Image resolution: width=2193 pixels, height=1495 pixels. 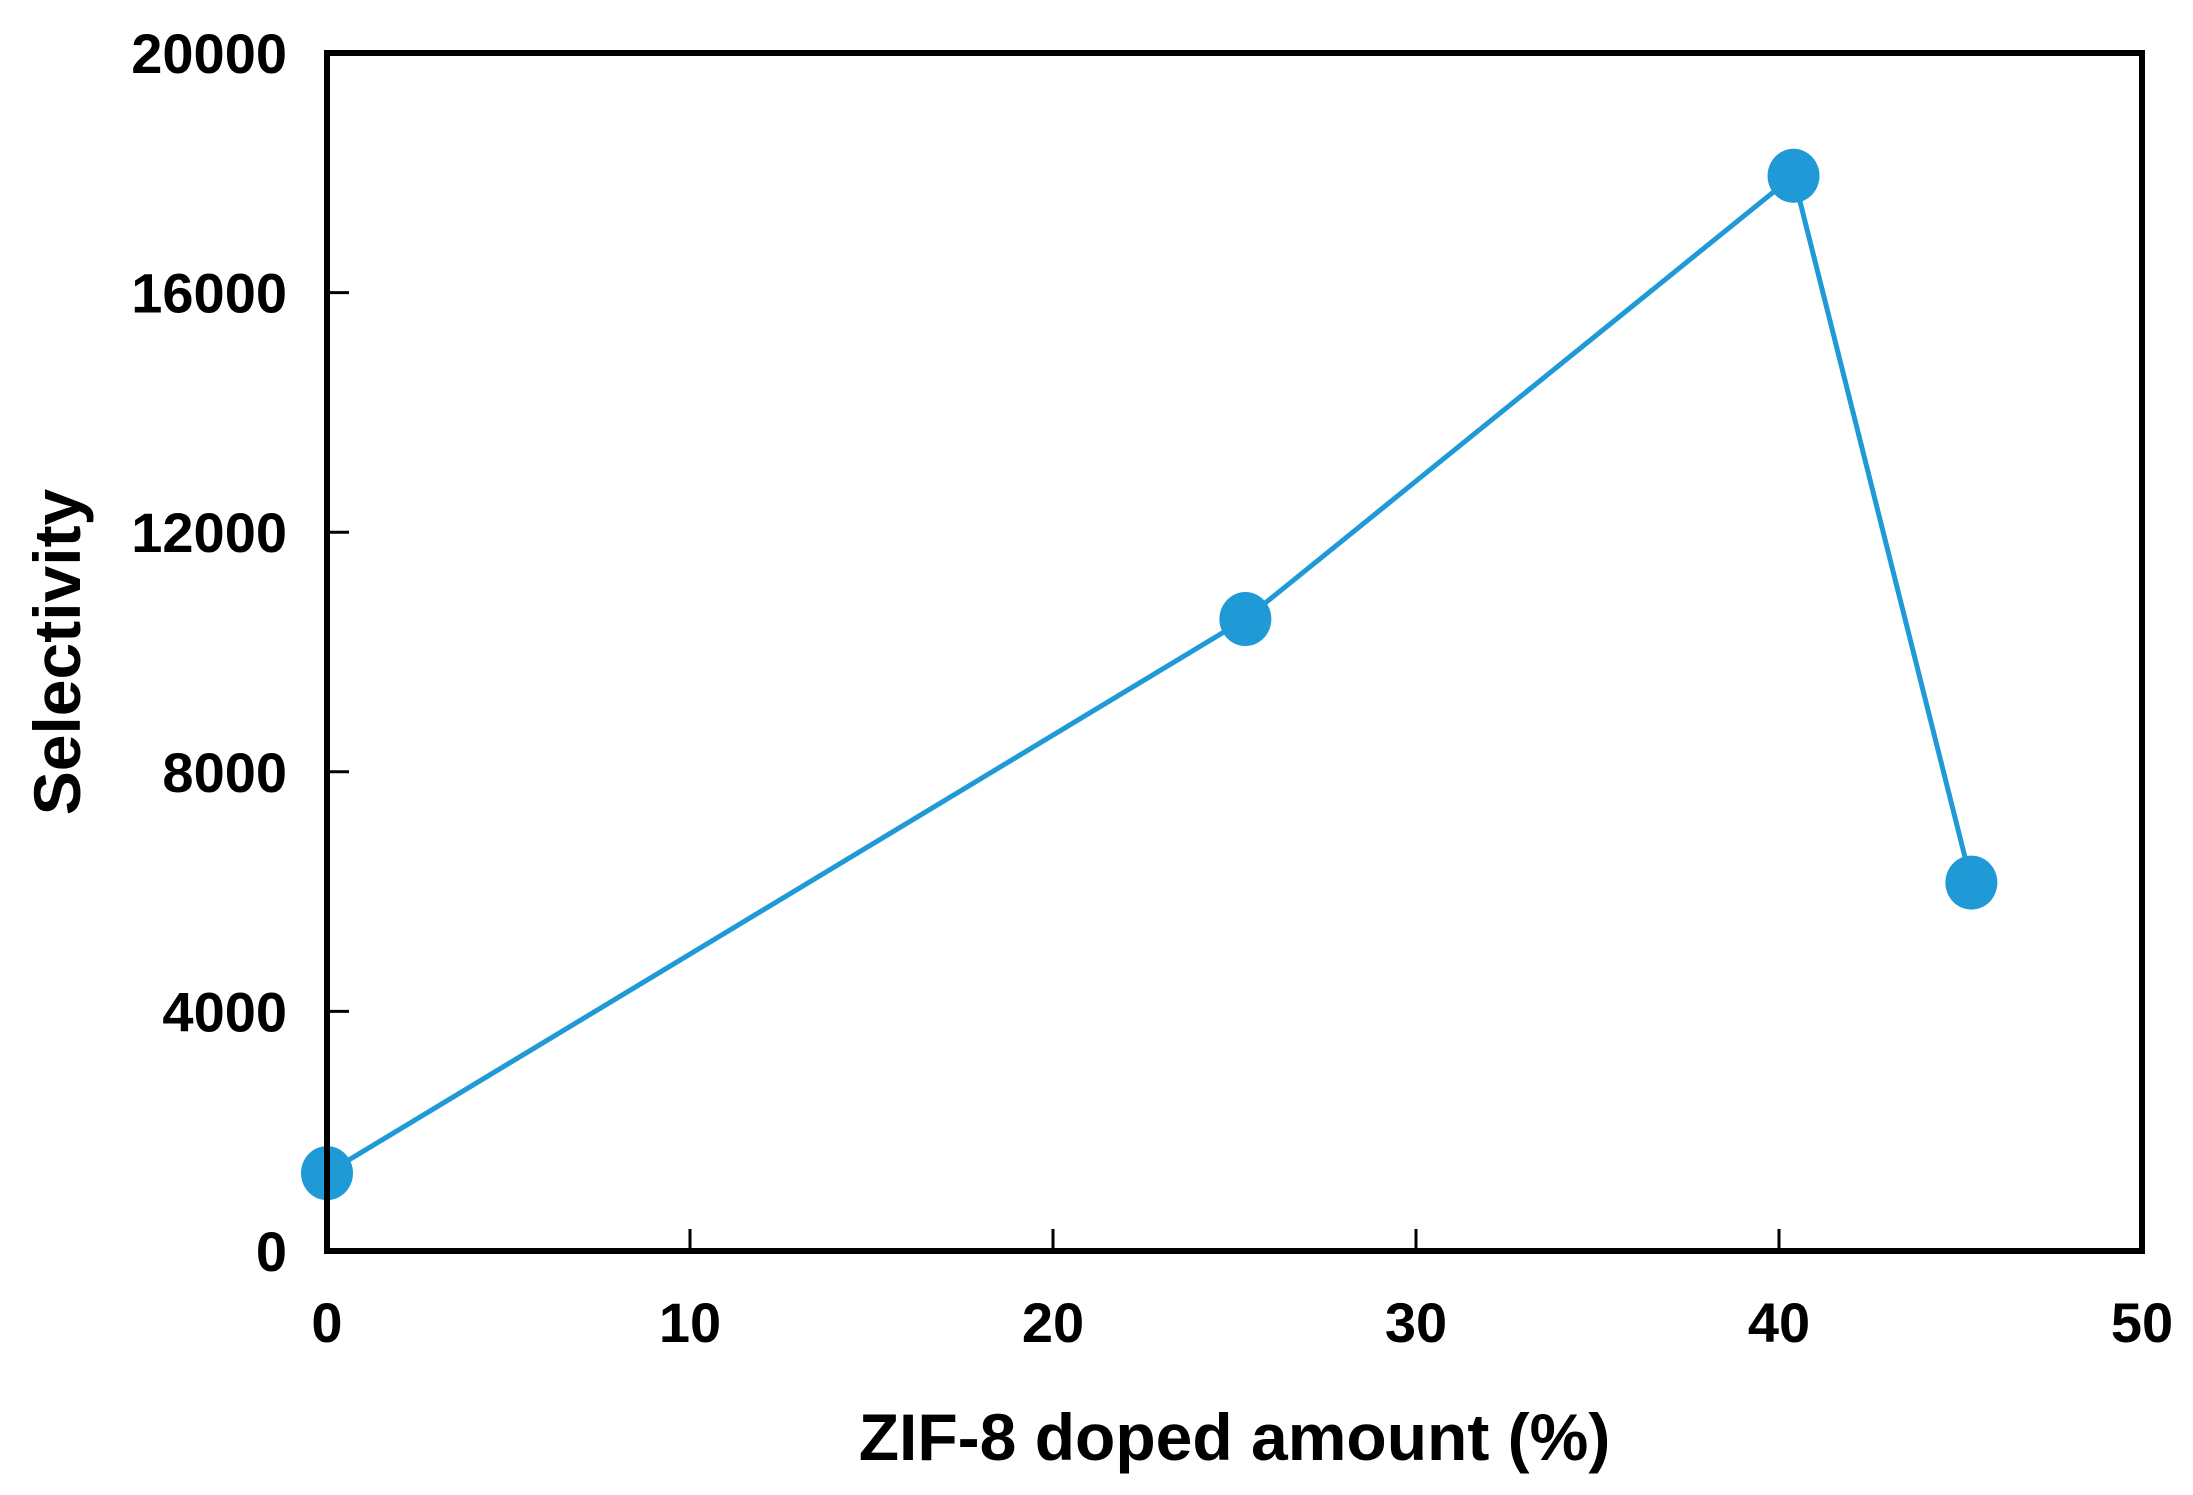 What do you see at coordinates (1242, 1322) in the screenshot?
I see `x-axis-tick-labels: 0 10 20 30 40 50` at bounding box center [1242, 1322].